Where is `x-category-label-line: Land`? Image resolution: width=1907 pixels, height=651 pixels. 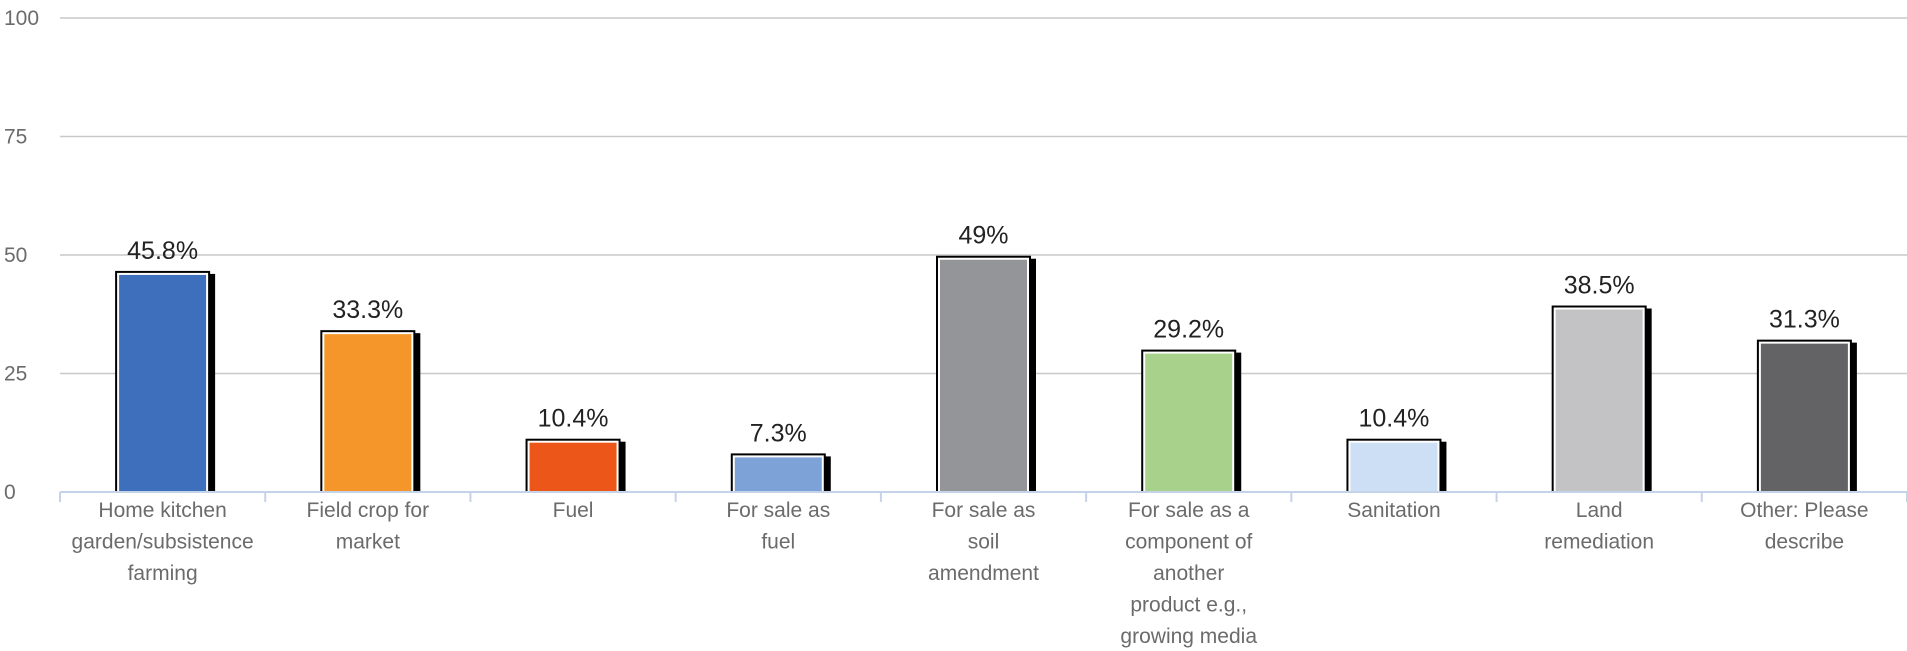
x-category-label-line: Land is located at coordinates (1599, 510).